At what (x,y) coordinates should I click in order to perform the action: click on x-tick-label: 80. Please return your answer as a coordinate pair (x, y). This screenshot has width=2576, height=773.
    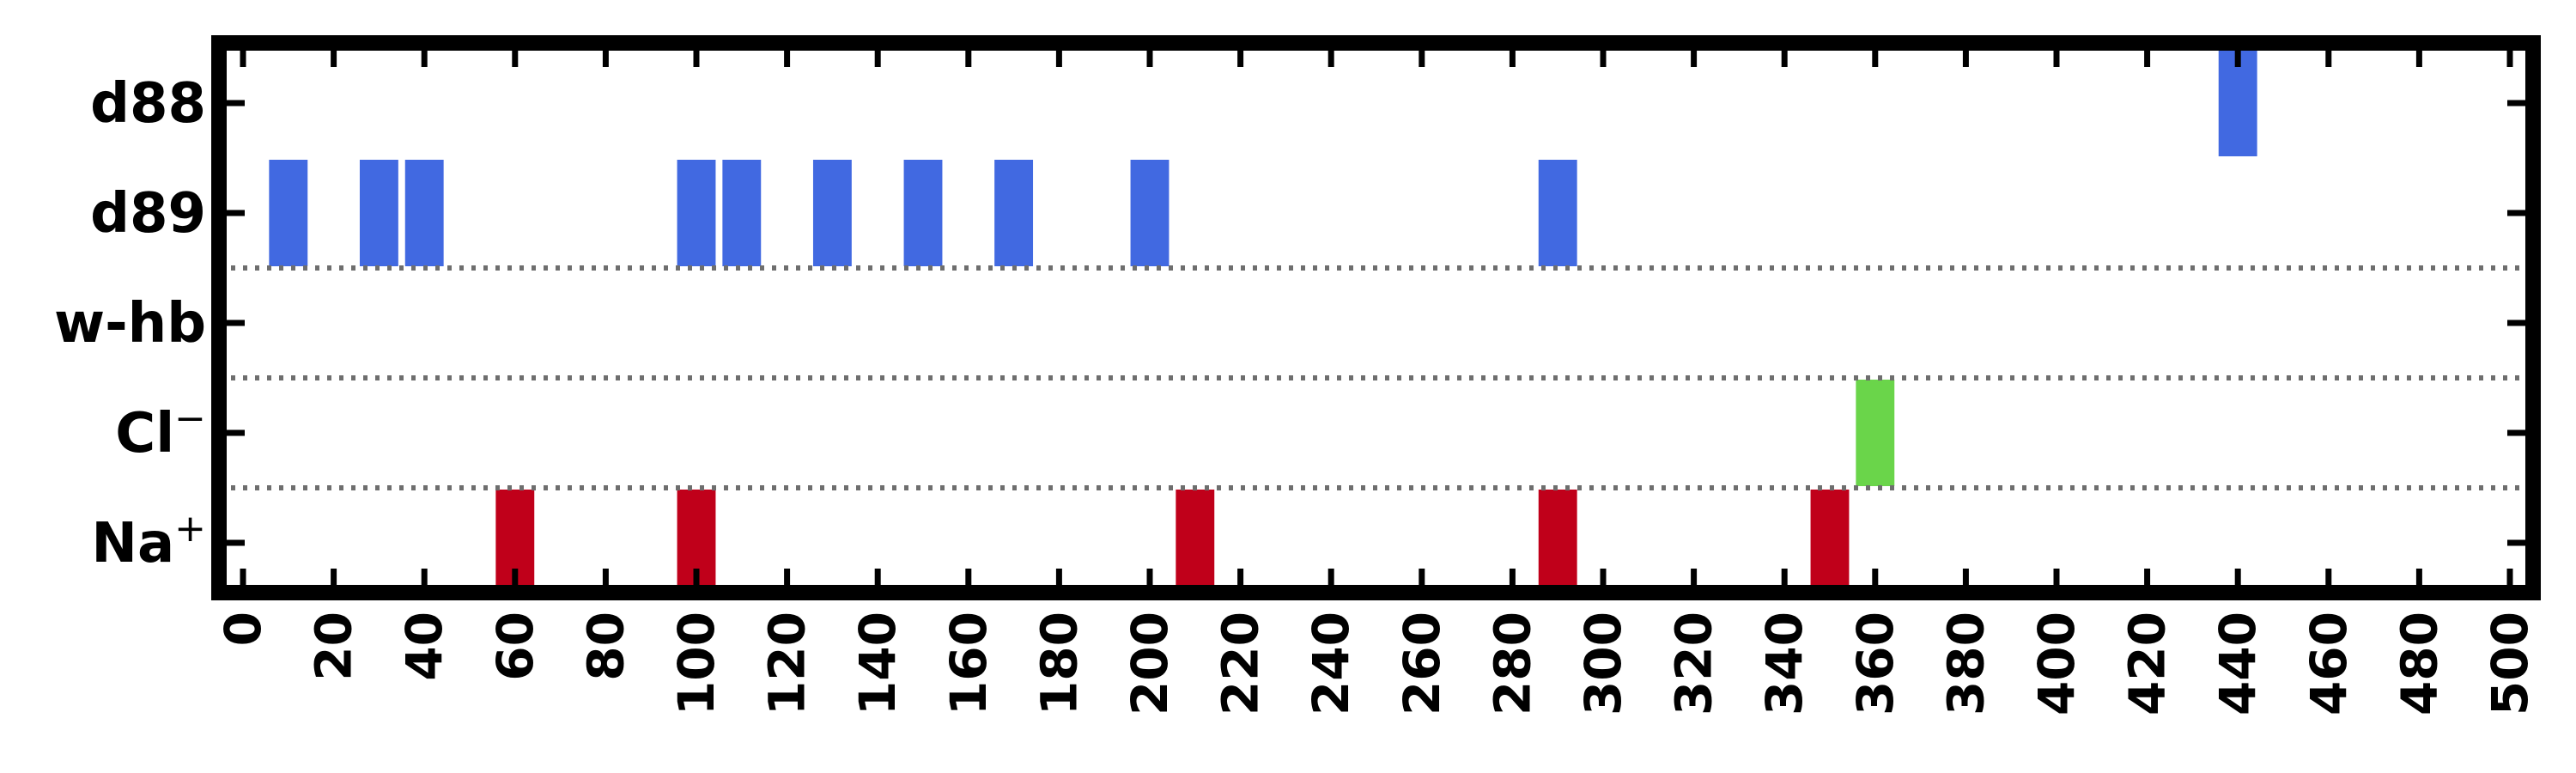
    Looking at the image, I should click on (605, 646).